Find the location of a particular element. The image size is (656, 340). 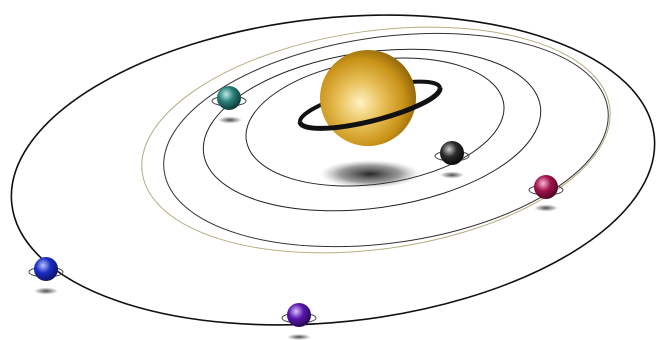

magenta-planet is located at coordinates (546, 193).